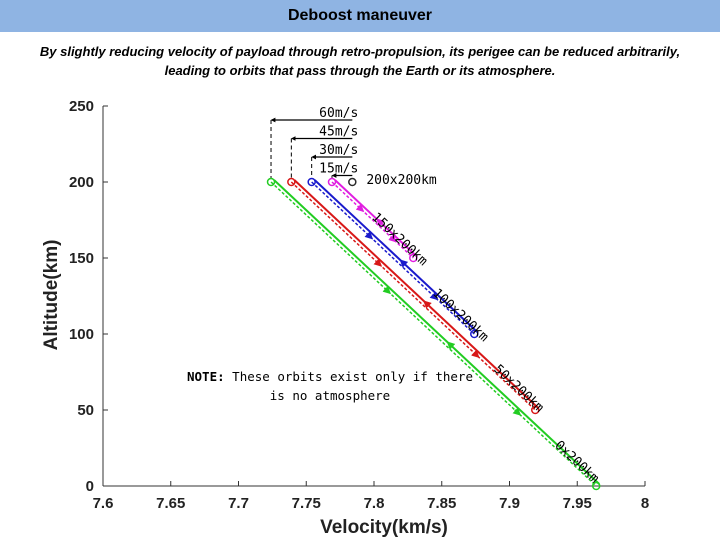 This screenshot has width=720, height=540. What do you see at coordinates (338, 169) in the screenshot?
I see `deltav-label: 15m/s` at bounding box center [338, 169].